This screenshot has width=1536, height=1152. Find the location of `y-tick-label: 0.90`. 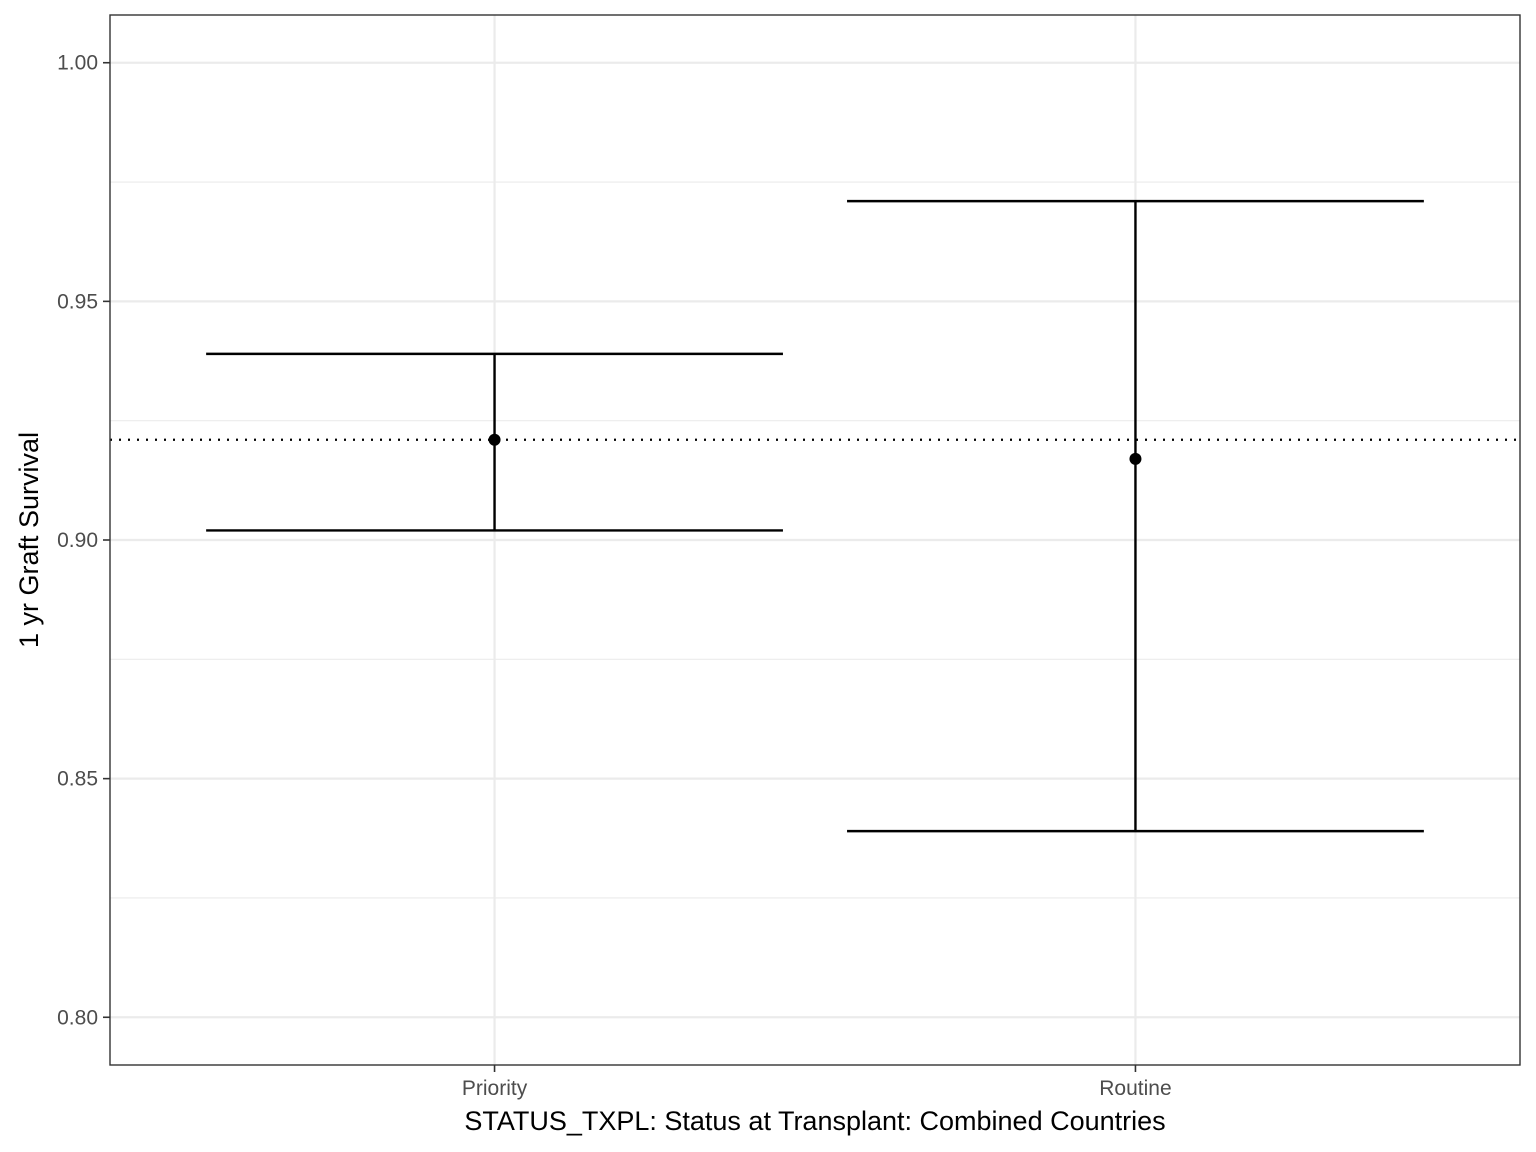

y-tick-label: 0.90 is located at coordinates (77, 540).